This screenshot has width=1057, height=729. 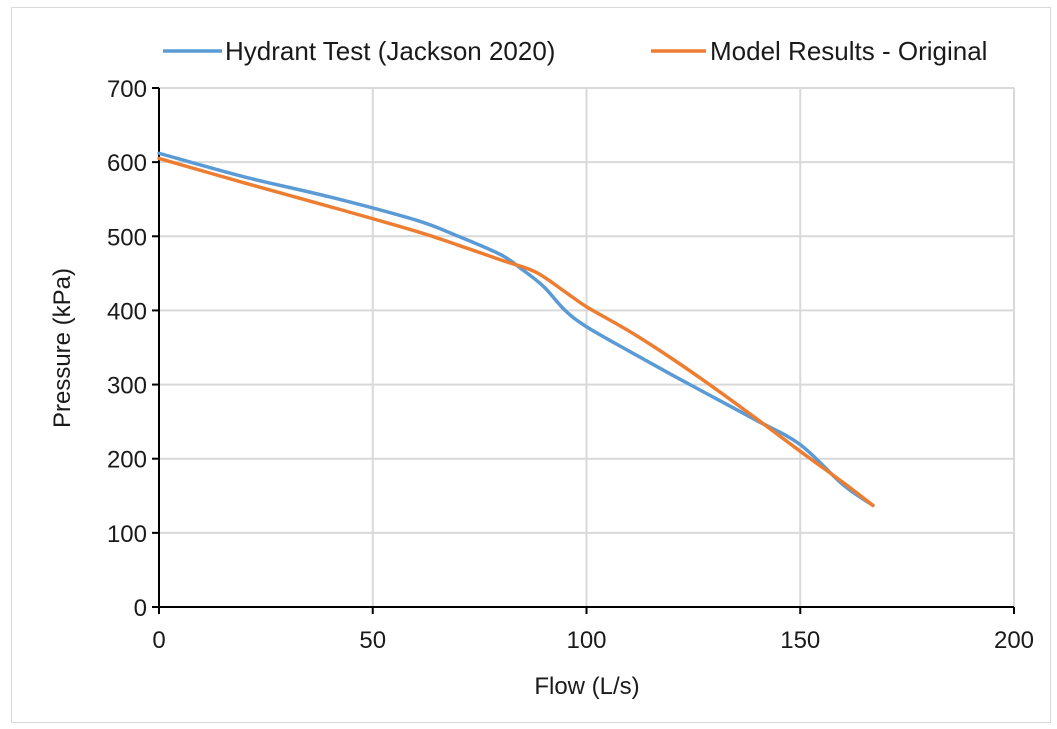 I want to click on legend-label-1: Hydrant Test (Jackson 2020), so click(x=390, y=51).